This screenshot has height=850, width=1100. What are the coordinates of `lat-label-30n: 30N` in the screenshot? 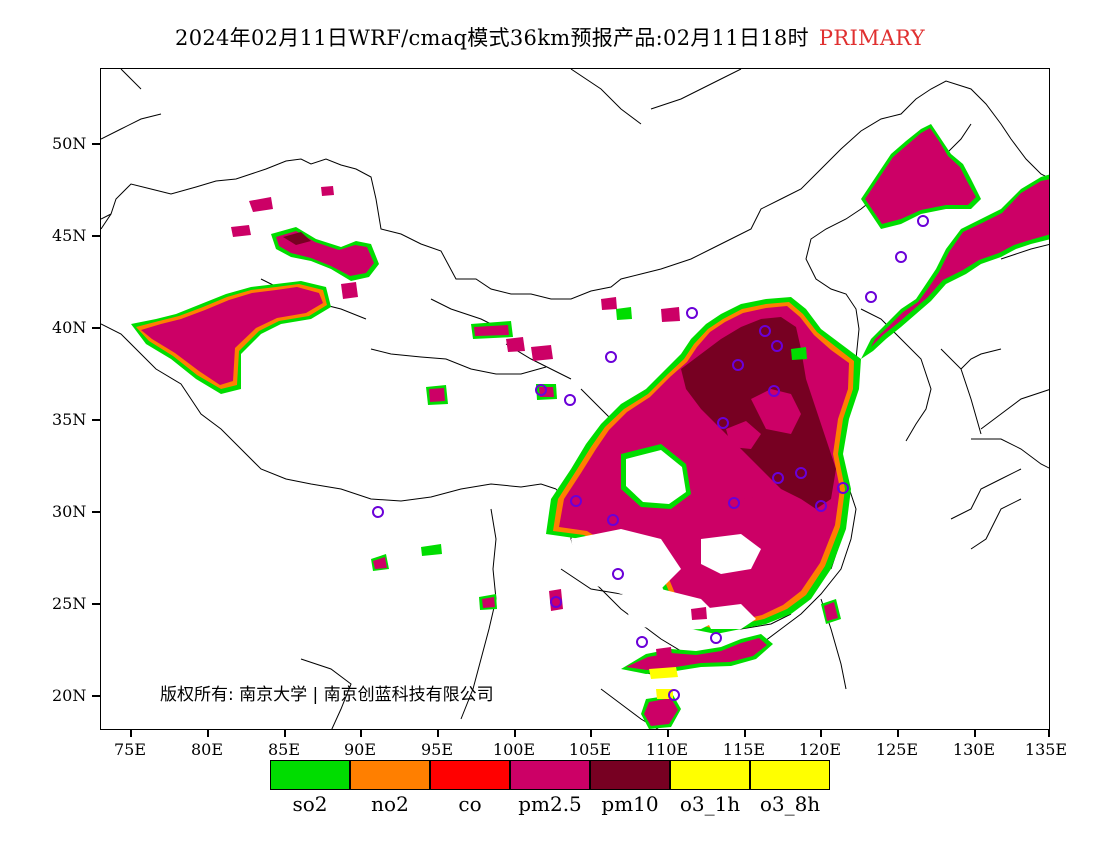 It's located at (69, 511).